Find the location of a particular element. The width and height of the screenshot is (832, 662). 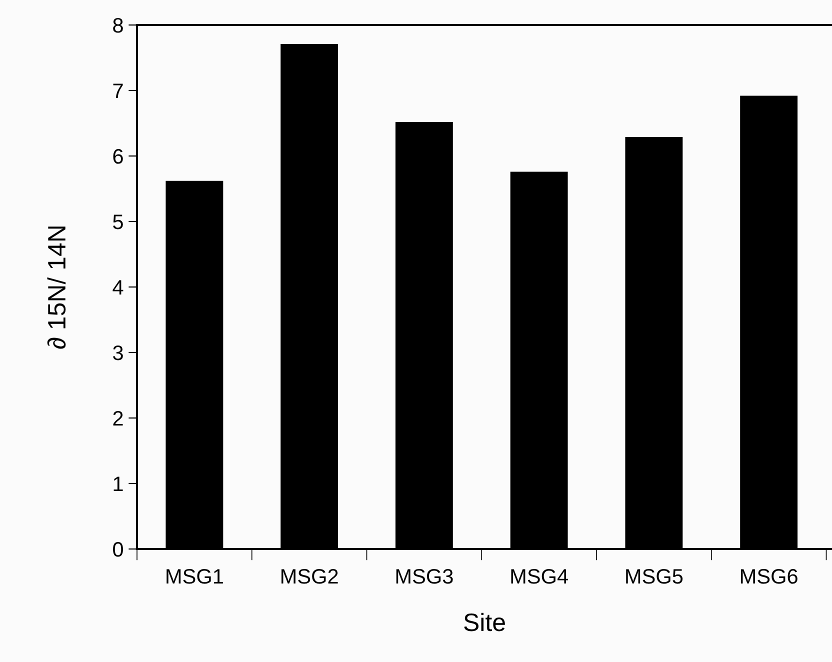

y-tick-label: 1 is located at coordinates (118, 484).